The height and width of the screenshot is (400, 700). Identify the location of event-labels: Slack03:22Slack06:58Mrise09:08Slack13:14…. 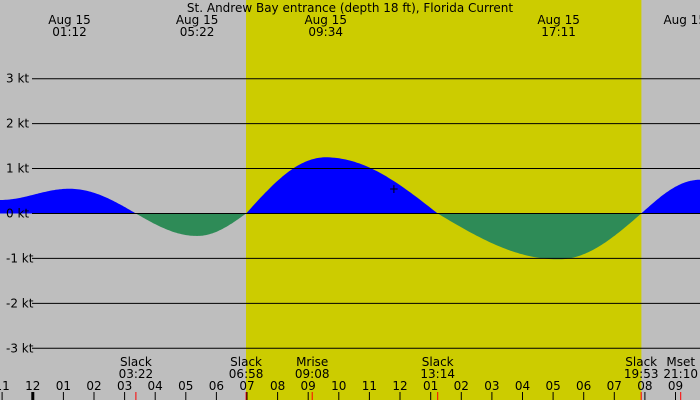
(408, 377).